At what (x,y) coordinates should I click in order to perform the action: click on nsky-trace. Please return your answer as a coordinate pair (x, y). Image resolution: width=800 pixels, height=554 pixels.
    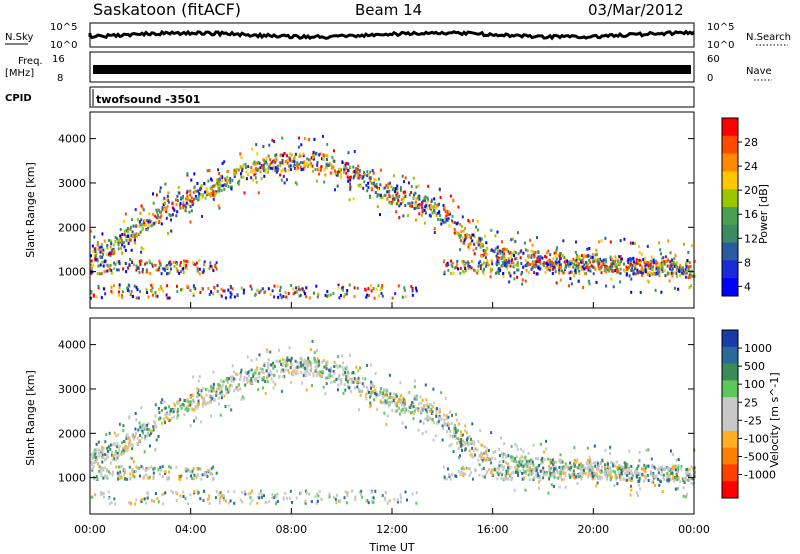
    Looking at the image, I should click on (391, 35).